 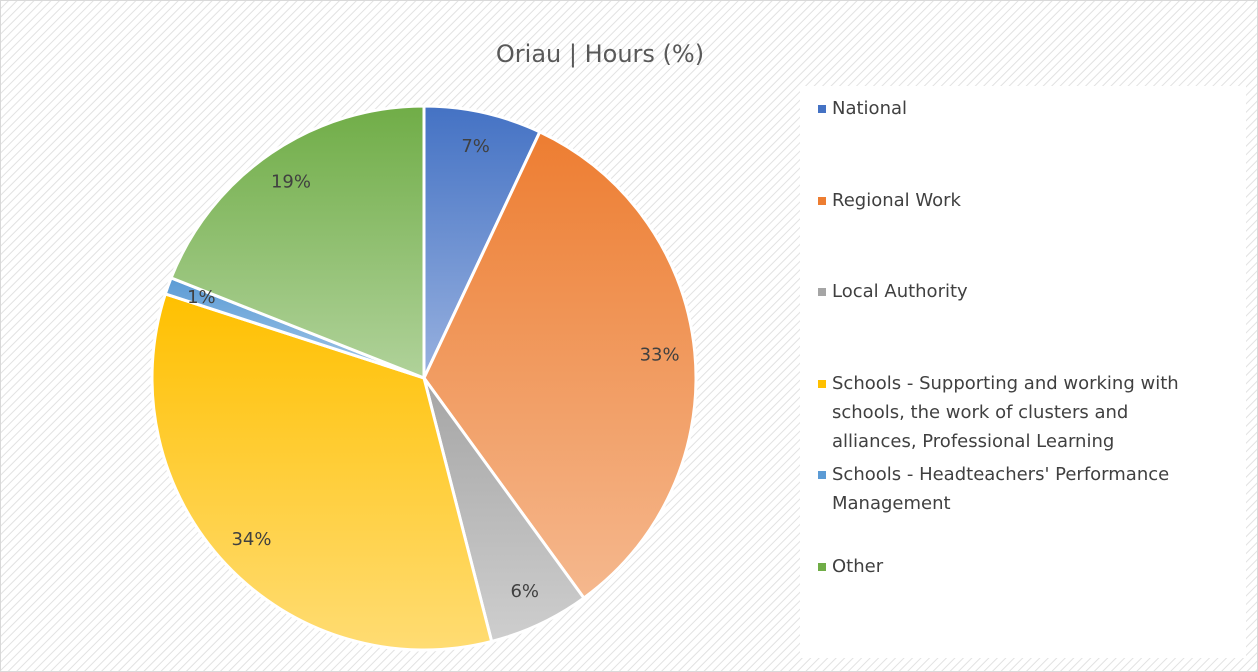 What do you see at coordinates (1018, 566) in the screenshot?
I see `legend-item: Other` at bounding box center [1018, 566].